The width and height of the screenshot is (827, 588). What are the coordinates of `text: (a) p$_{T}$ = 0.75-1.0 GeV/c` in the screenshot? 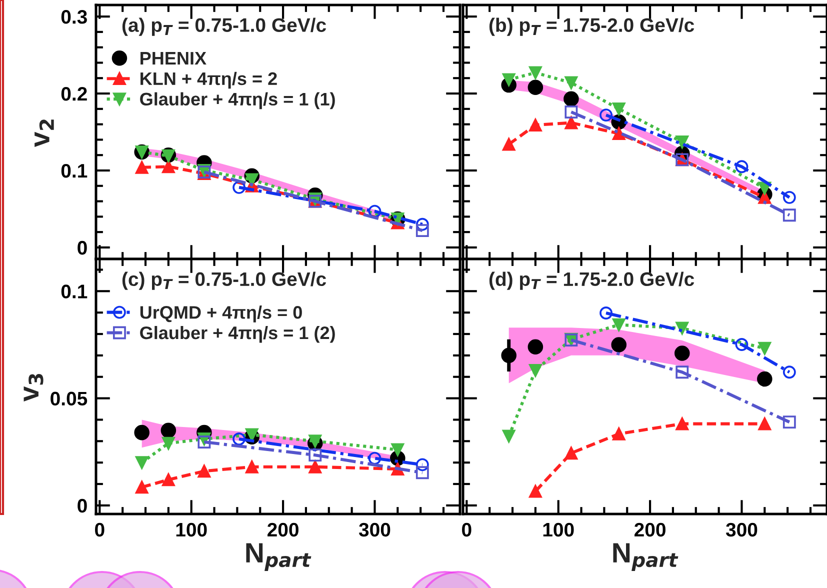 It's located at (224, 27).